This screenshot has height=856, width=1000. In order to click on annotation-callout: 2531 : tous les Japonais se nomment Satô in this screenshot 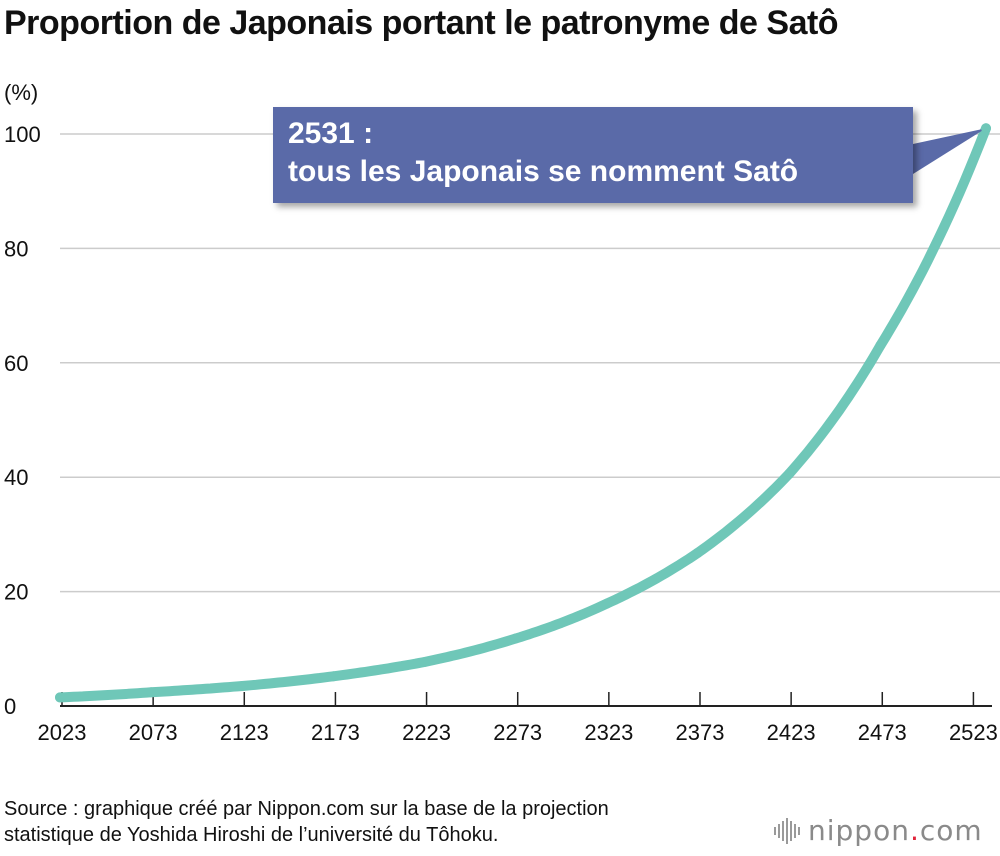, I will do `click(593, 155)`.